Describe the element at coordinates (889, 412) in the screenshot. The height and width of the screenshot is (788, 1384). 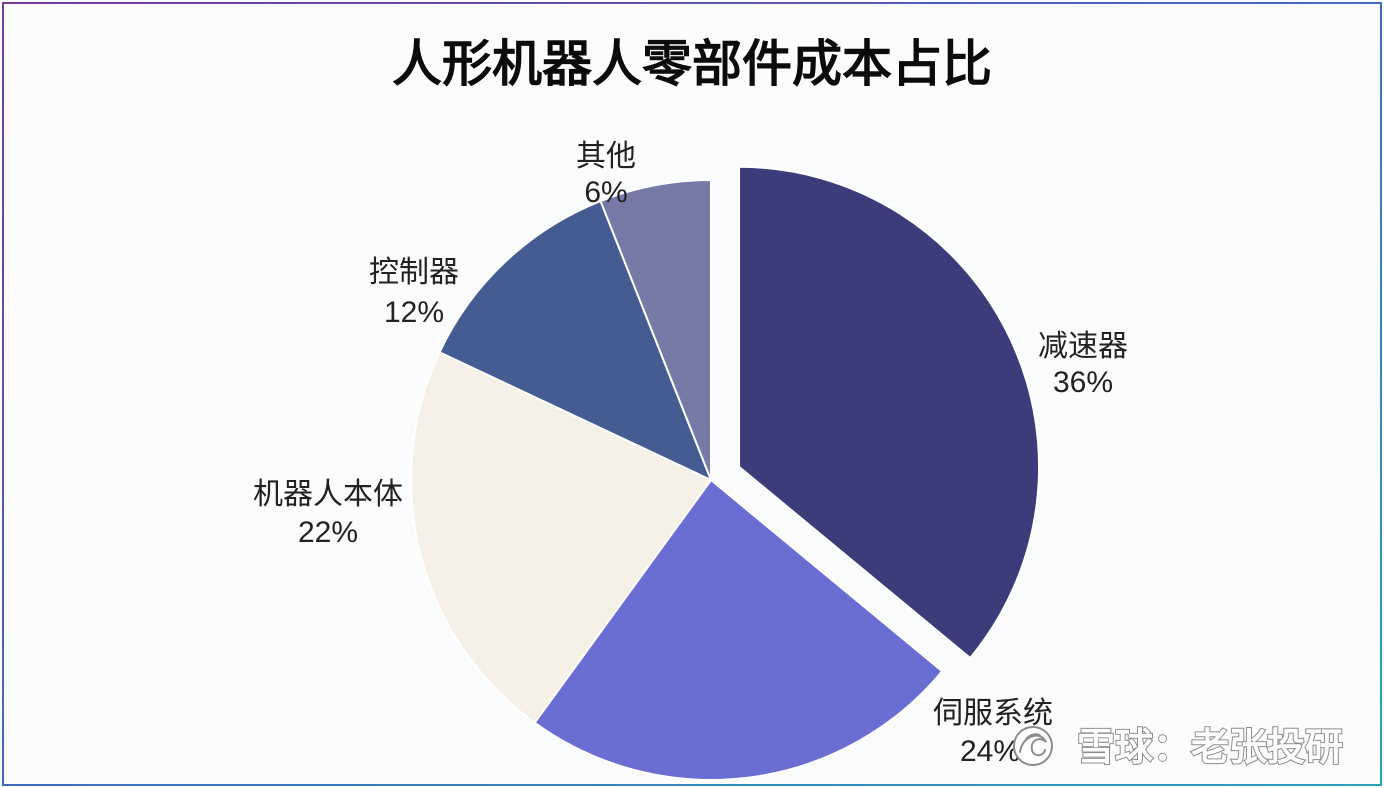
I see `slice-reducer` at that location.